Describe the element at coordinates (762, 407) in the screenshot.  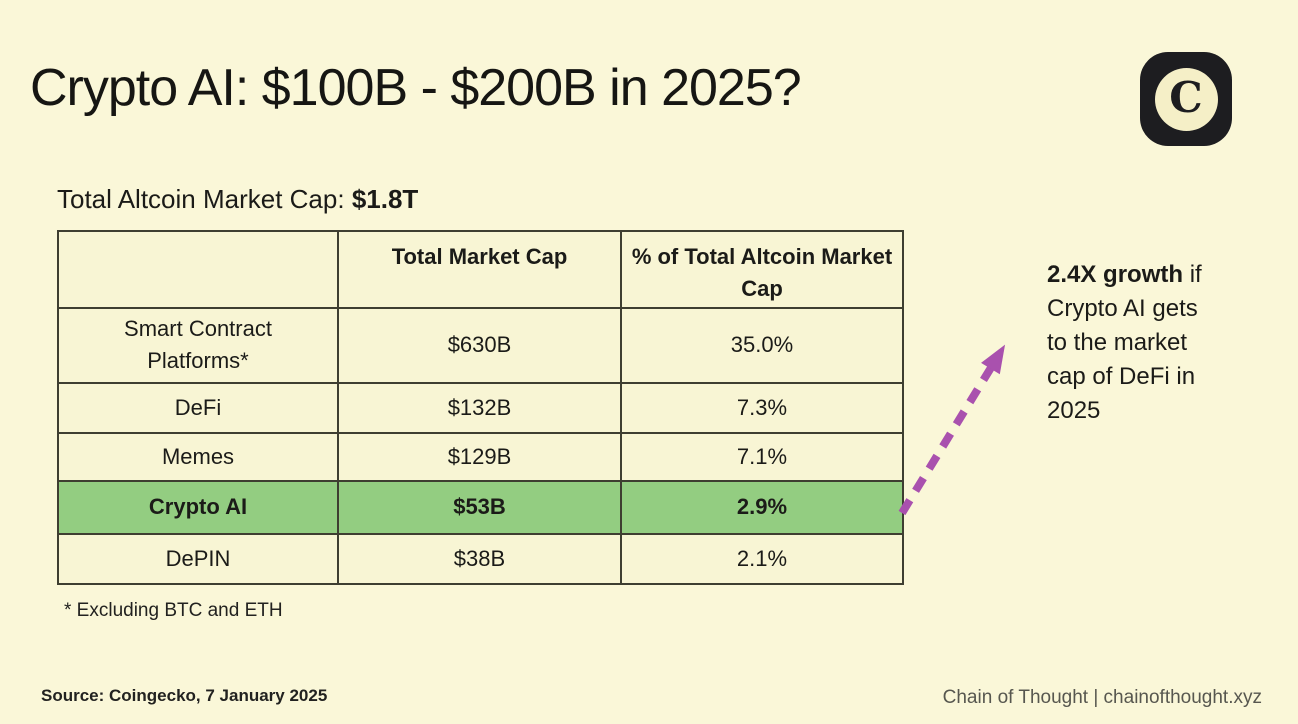
I see `row-pct: 7.3%` at that location.